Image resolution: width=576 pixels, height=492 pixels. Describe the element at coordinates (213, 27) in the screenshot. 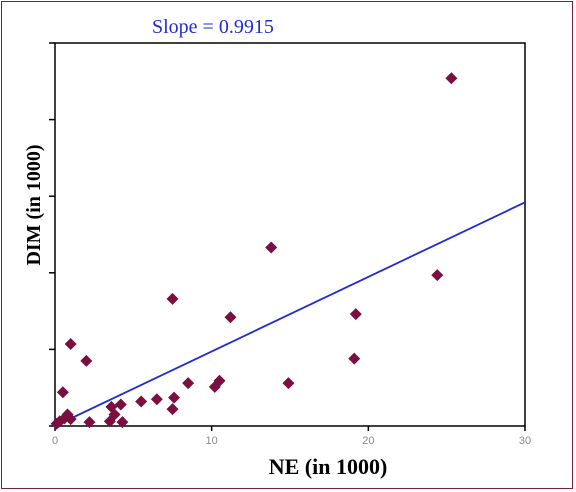

I see `slope-annotation: Slope = 0.9915` at that location.